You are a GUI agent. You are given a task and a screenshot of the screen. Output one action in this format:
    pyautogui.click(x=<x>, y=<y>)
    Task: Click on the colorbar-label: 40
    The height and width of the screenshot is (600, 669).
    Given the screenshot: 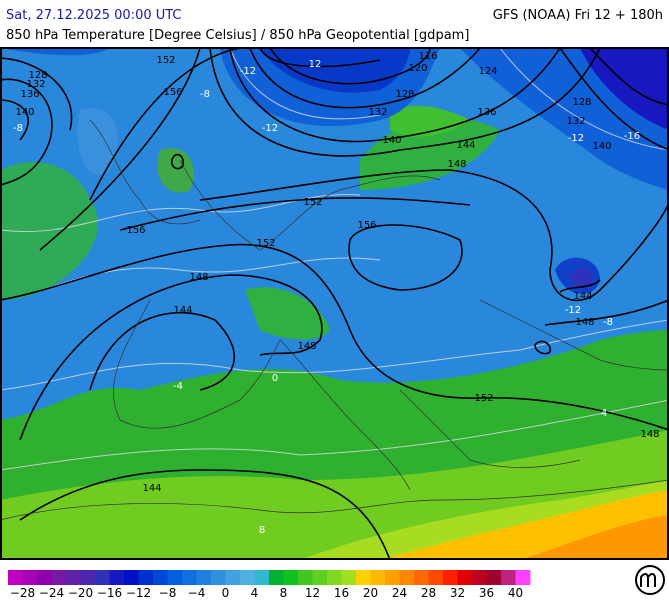 What is the action you would take?
    pyautogui.click(x=515, y=593)
    